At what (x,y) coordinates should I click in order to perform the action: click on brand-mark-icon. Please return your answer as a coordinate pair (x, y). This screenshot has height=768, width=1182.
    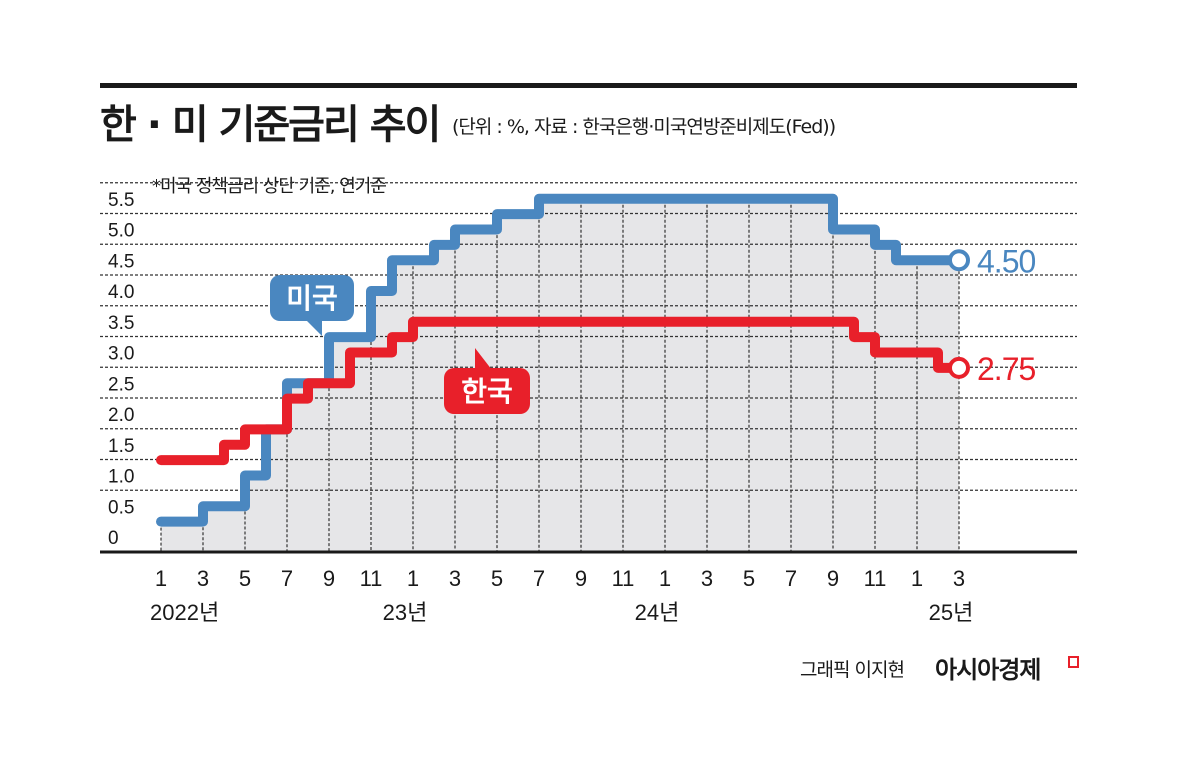
    Looking at the image, I should click on (1073, 662).